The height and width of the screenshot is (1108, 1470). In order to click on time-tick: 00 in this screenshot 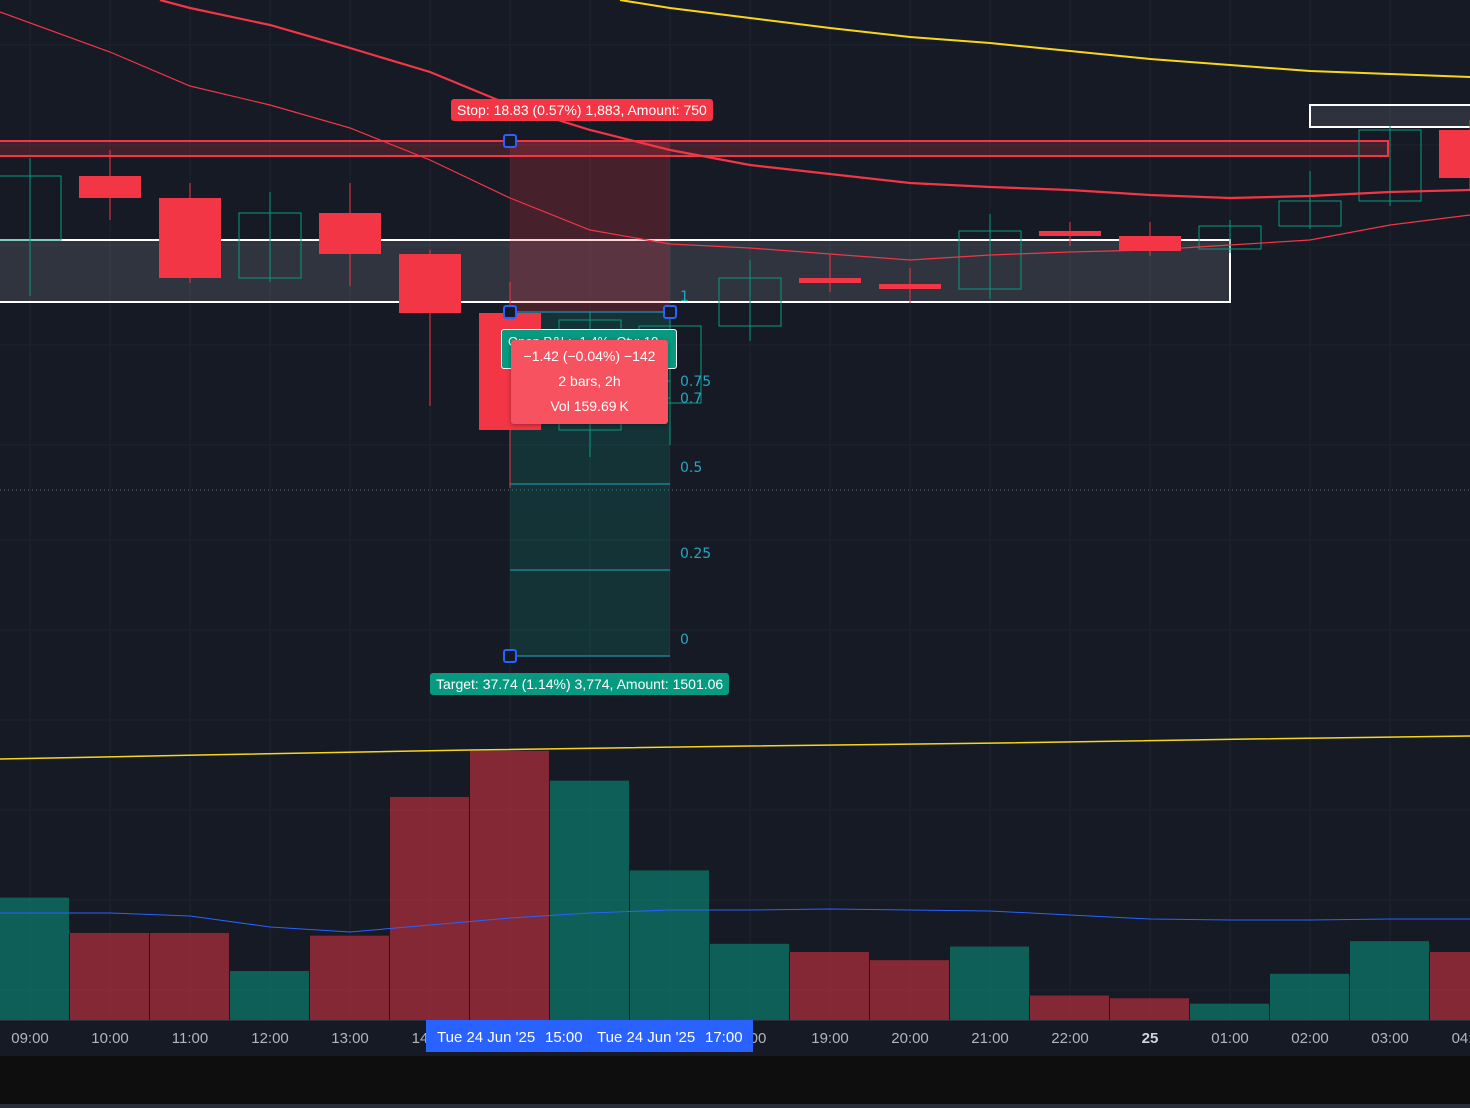, I will do `click(758, 1038)`.